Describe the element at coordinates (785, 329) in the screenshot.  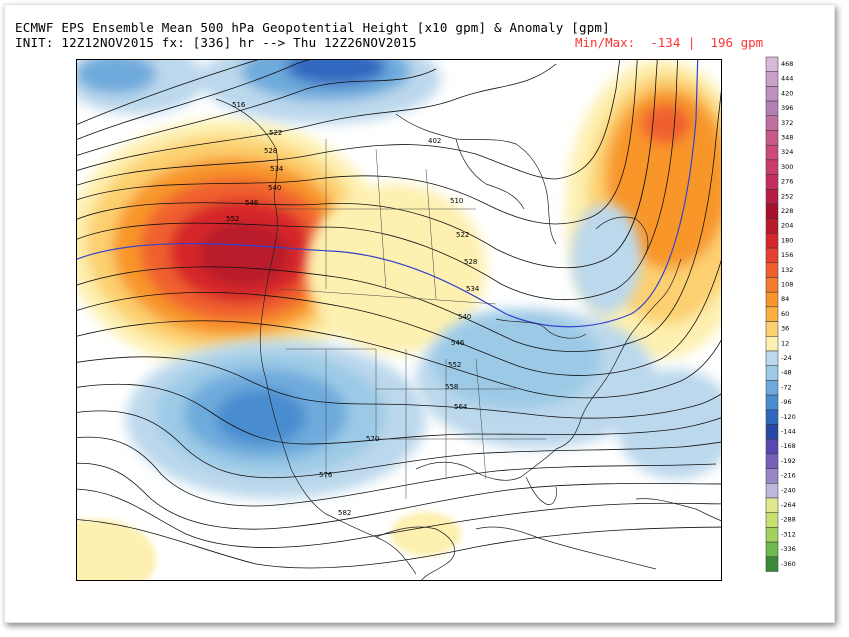
I see `colorbar-label: 36` at that location.